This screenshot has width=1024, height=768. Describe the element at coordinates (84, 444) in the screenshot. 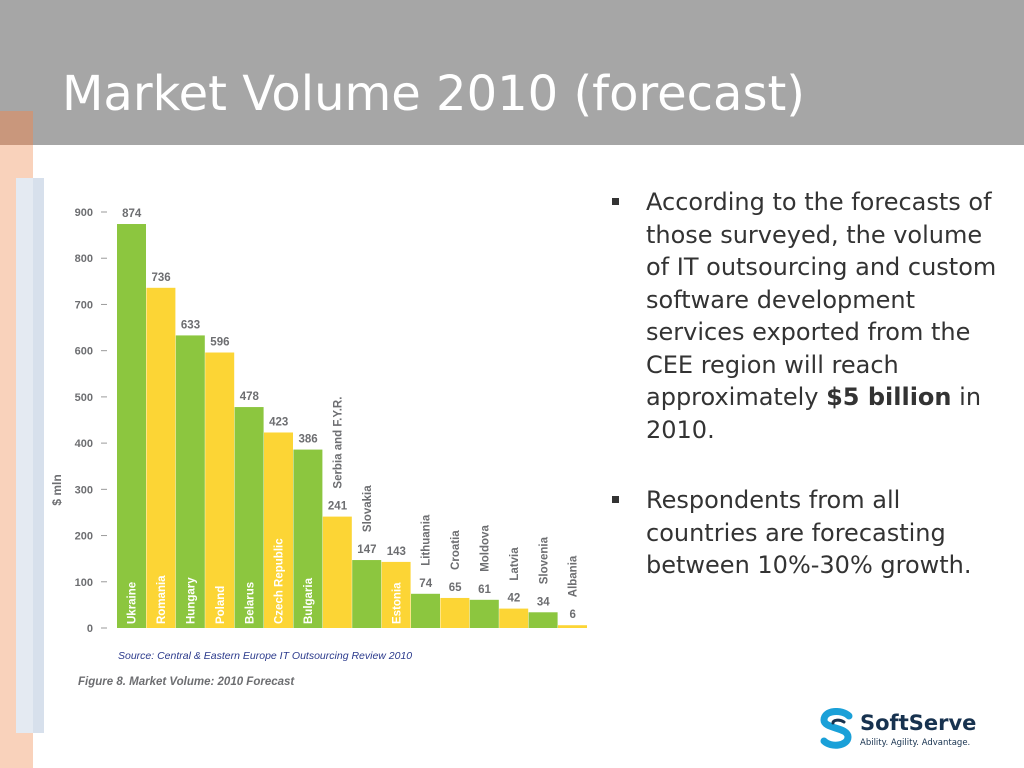

I see `y-tick-label: 400` at that location.